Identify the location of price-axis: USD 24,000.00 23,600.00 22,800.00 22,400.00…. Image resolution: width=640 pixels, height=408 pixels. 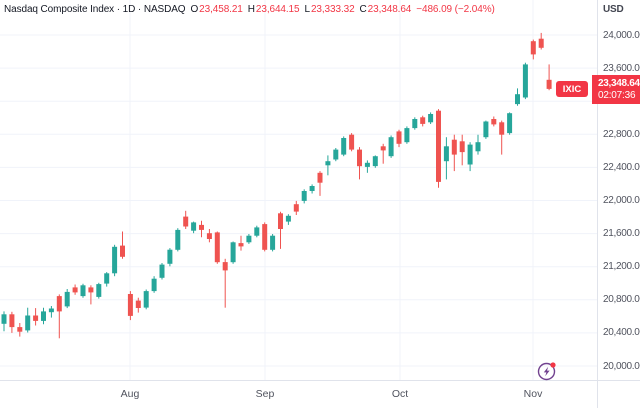
(618, 190).